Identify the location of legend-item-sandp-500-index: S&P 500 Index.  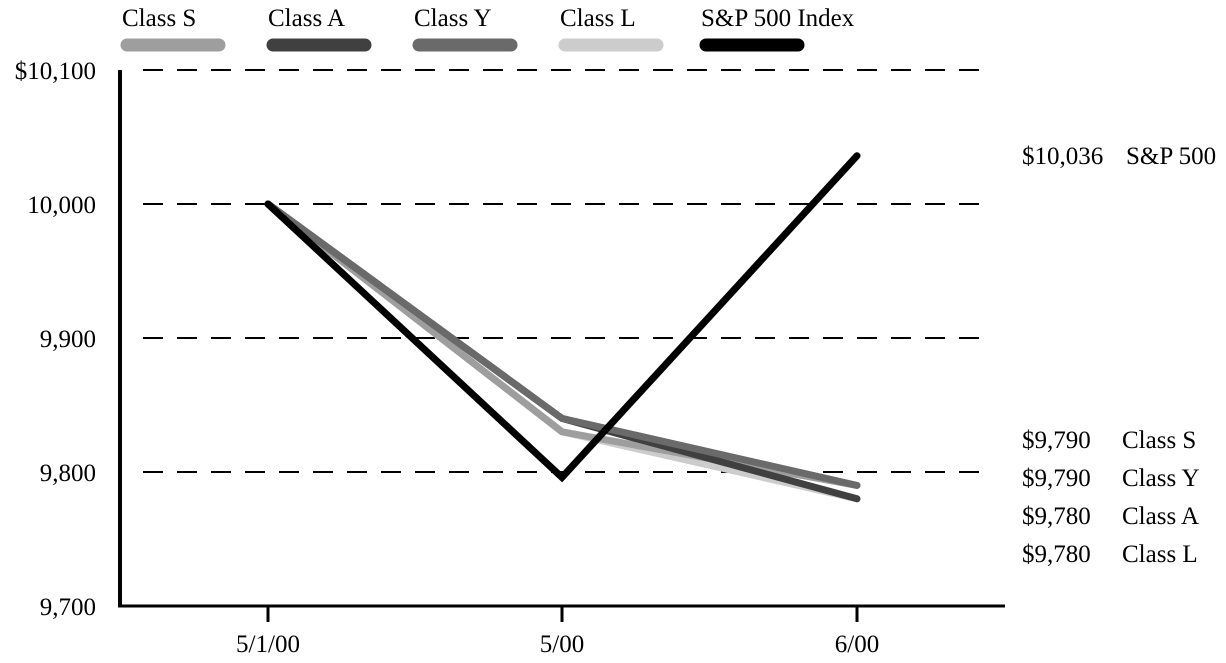
(777, 28).